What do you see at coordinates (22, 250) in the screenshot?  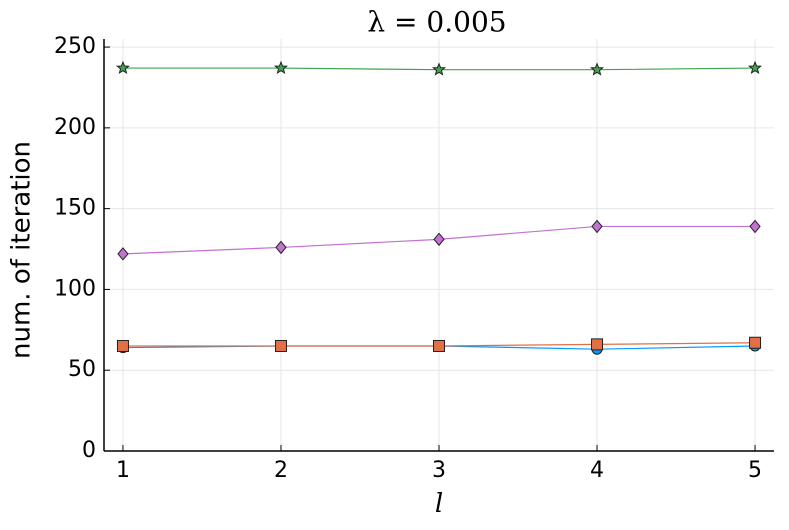 I see `y-axis-label: num. of iteration` at bounding box center [22, 250].